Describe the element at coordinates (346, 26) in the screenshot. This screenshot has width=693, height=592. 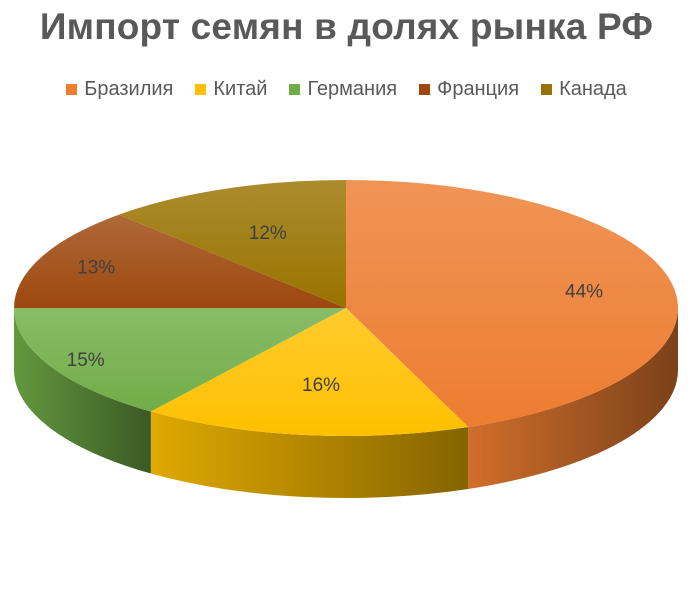
I see `chart-title: Импорт семян в долях рынка РФ` at that location.